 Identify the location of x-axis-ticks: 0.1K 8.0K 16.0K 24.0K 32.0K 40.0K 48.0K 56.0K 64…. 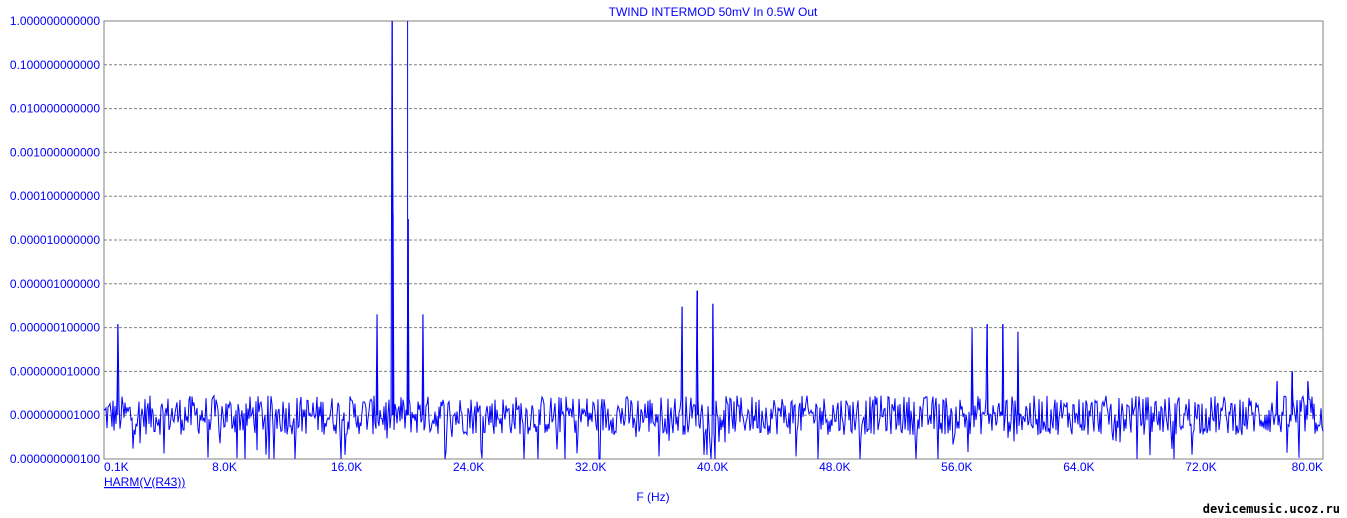
(713, 467).